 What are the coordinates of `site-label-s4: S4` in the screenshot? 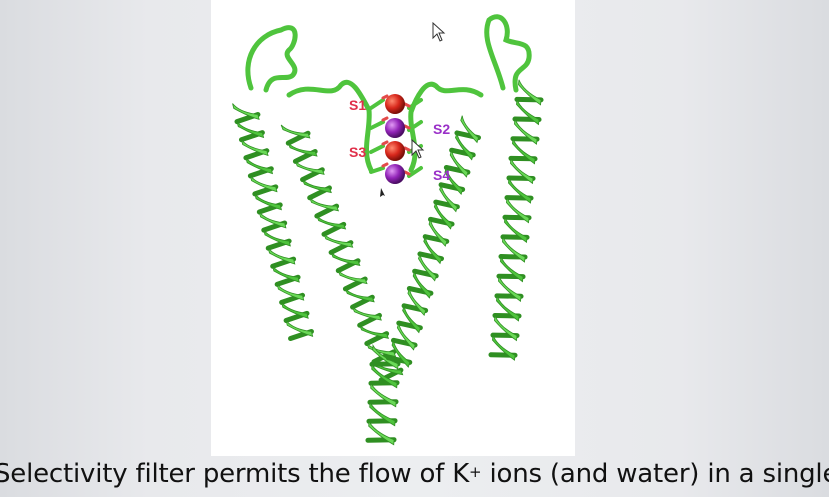 It's located at (441, 175).